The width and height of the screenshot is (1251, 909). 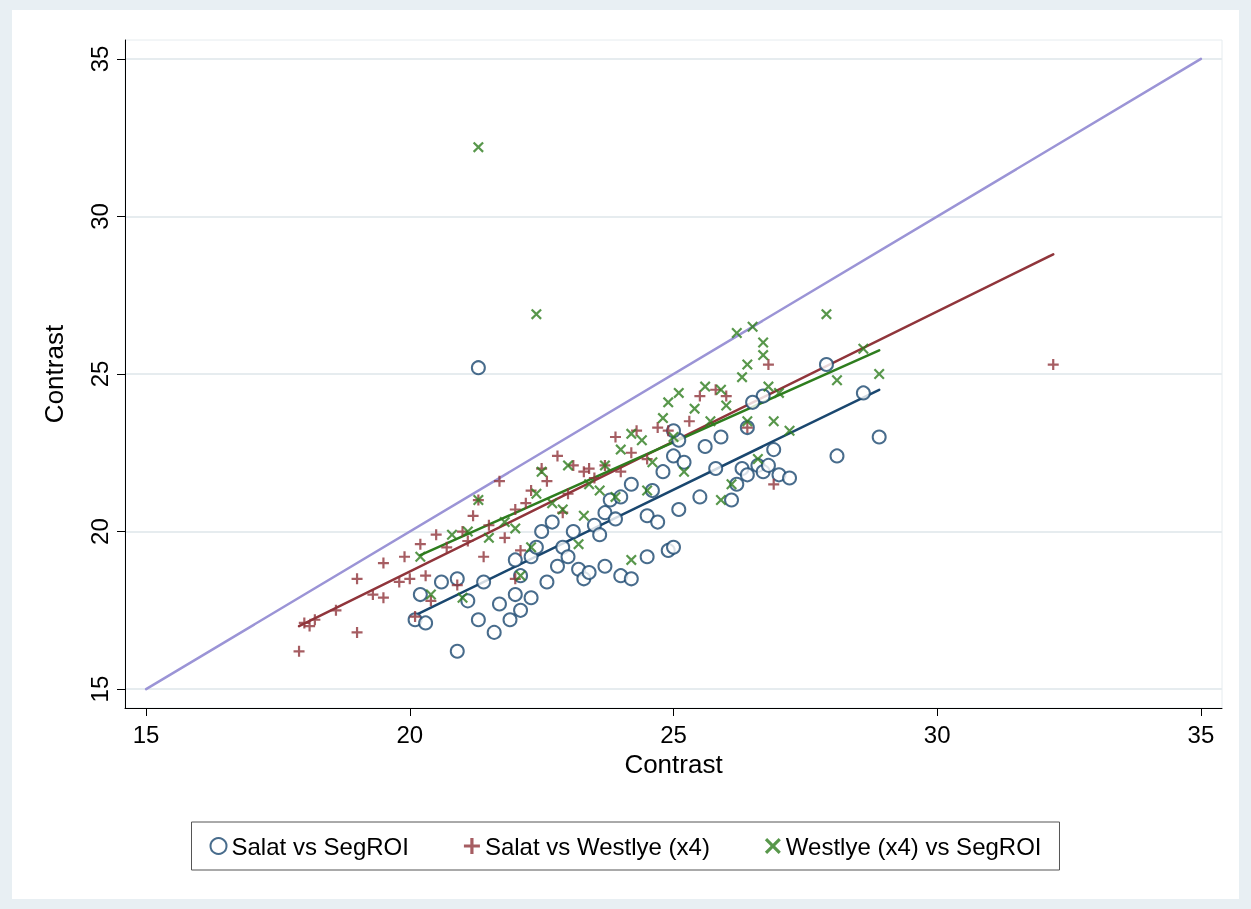 What do you see at coordinates (99, 531) in the screenshot?
I see `y-tick-label: 20` at bounding box center [99, 531].